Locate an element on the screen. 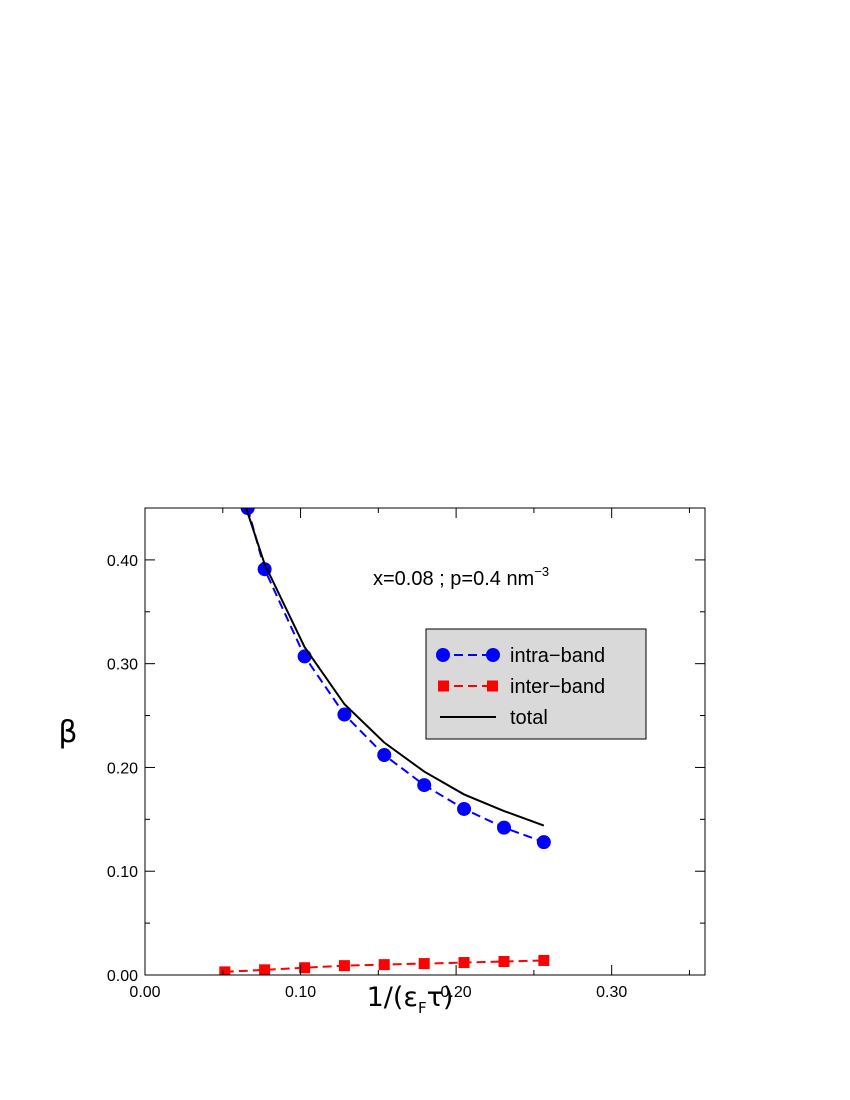  x-tick-label: 0.30 is located at coordinates (611, 992).